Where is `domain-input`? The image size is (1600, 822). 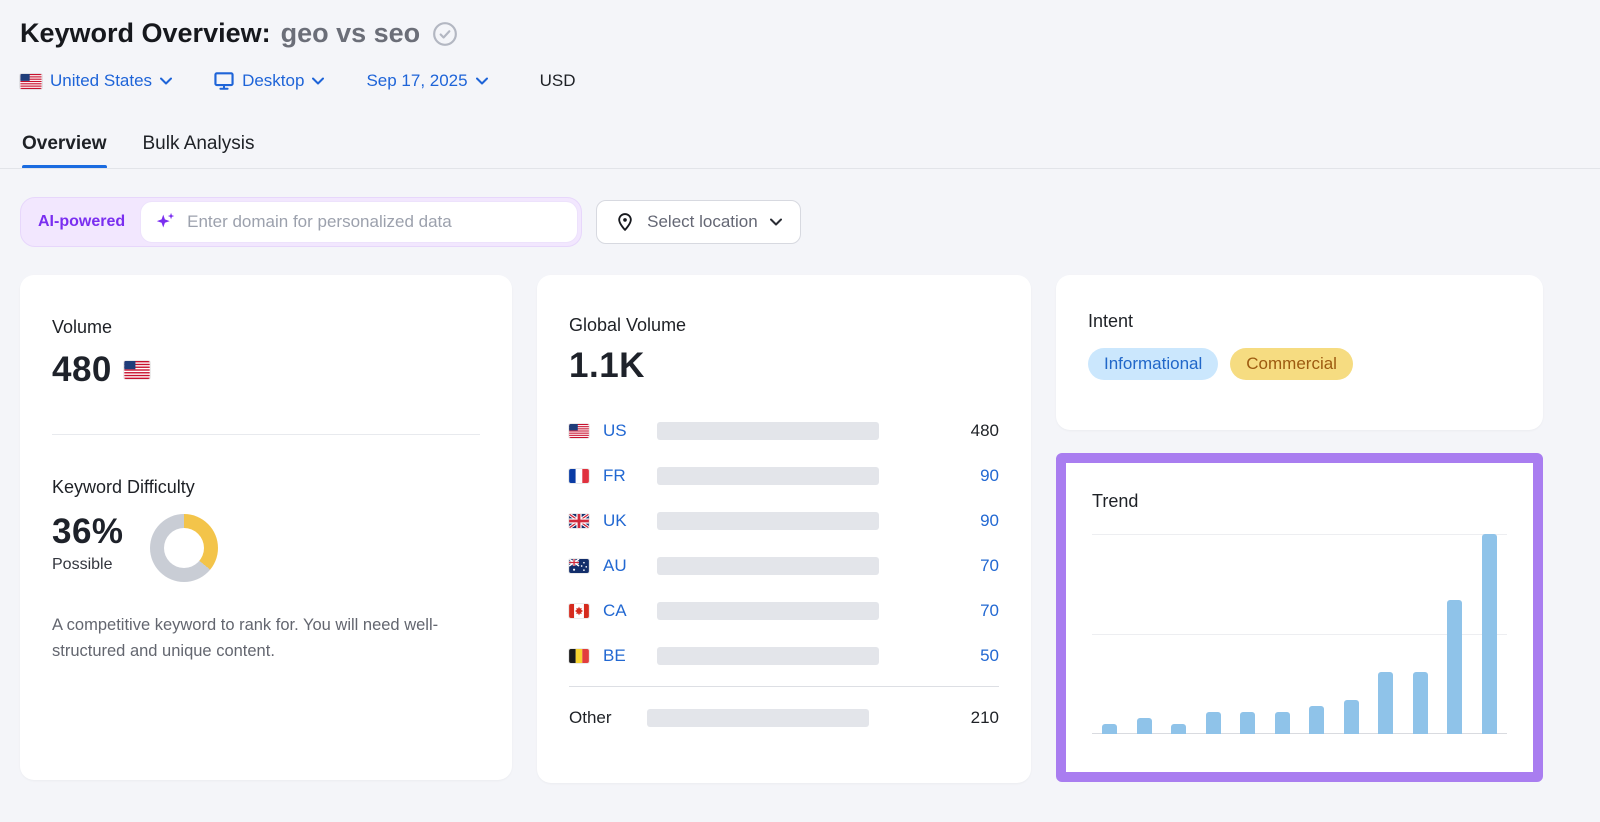 domain-input is located at coordinates (375, 222).